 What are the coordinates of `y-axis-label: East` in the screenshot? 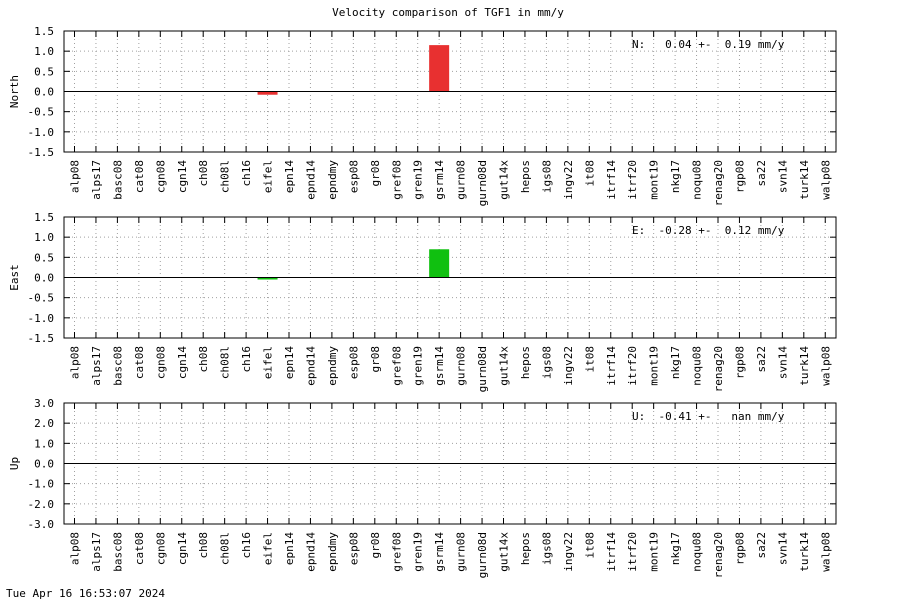 It's located at (14, 277).